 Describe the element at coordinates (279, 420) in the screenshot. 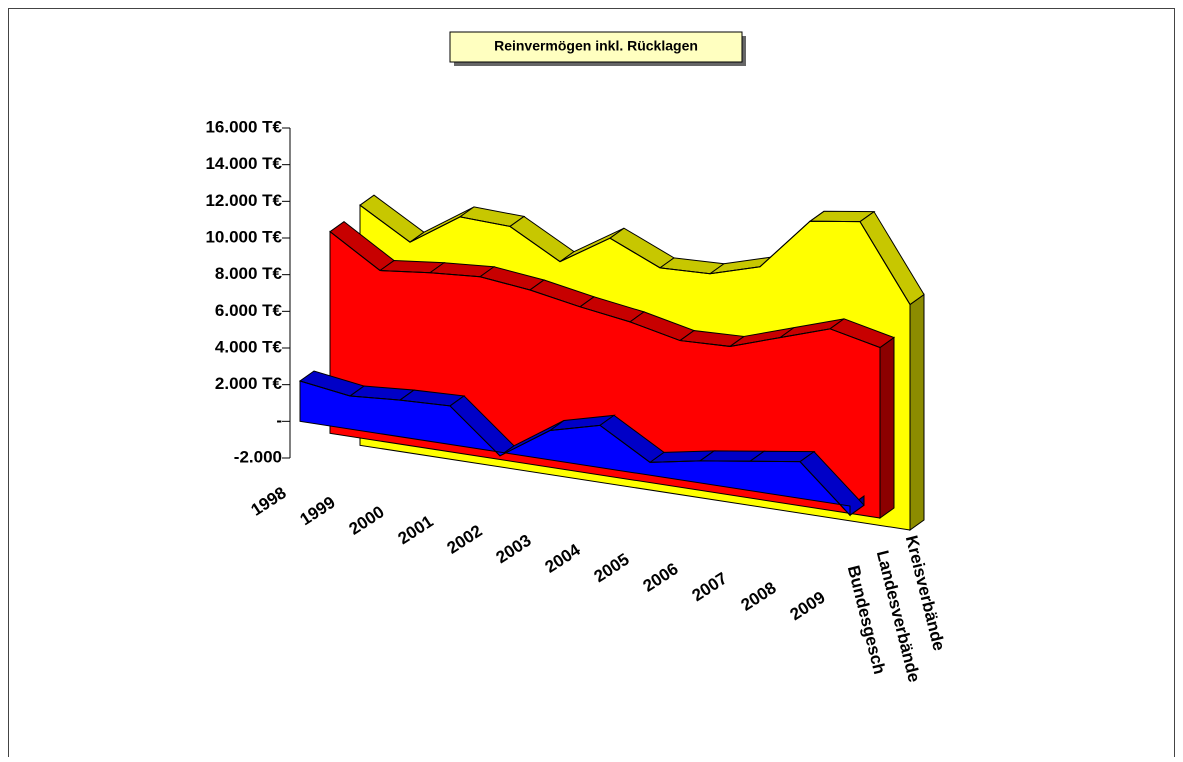

I see `y-tick-label: -` at that location.